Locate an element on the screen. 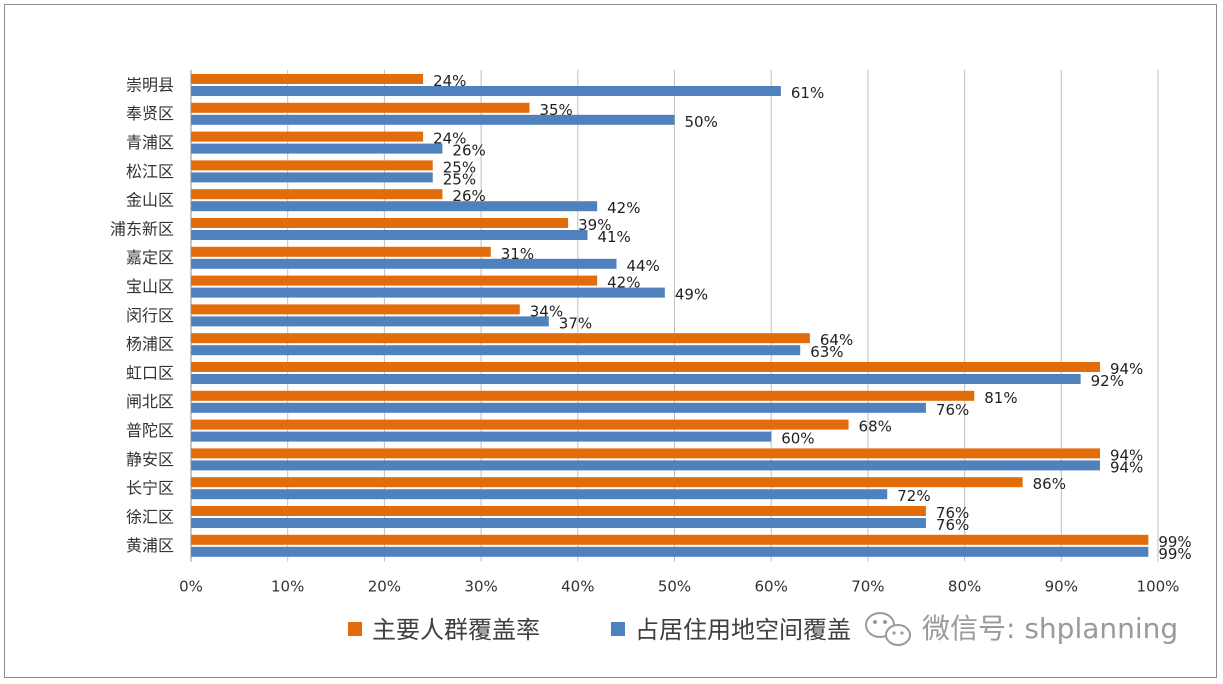 Image resolution: width=1223 pixels, height=684 pixels. category-label: 长宁区 is located at coordinates (150, 488).